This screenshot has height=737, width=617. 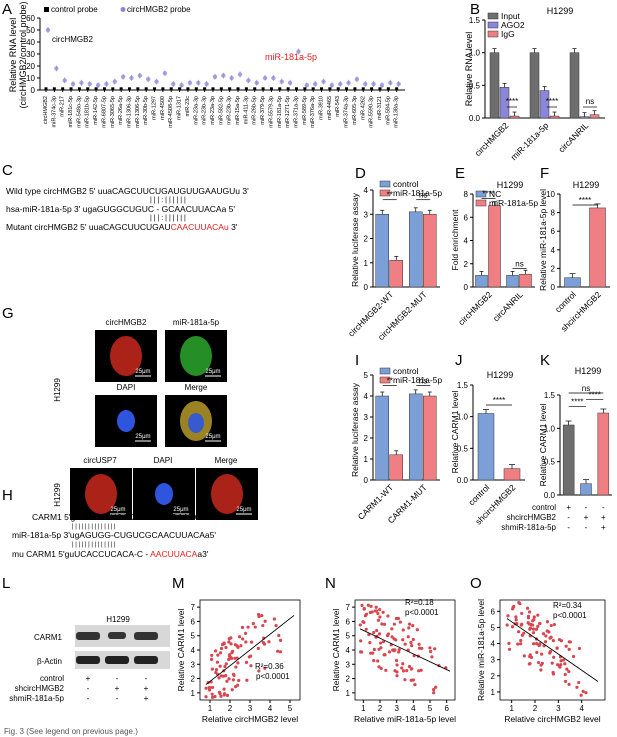 I want to click on panelA-x-tick-label: miR-1271-5p, so click(x=288, y=112).